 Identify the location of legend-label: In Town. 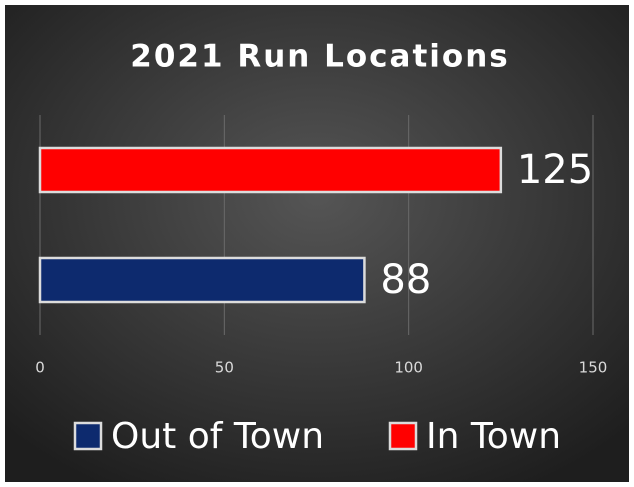
(493, 436).